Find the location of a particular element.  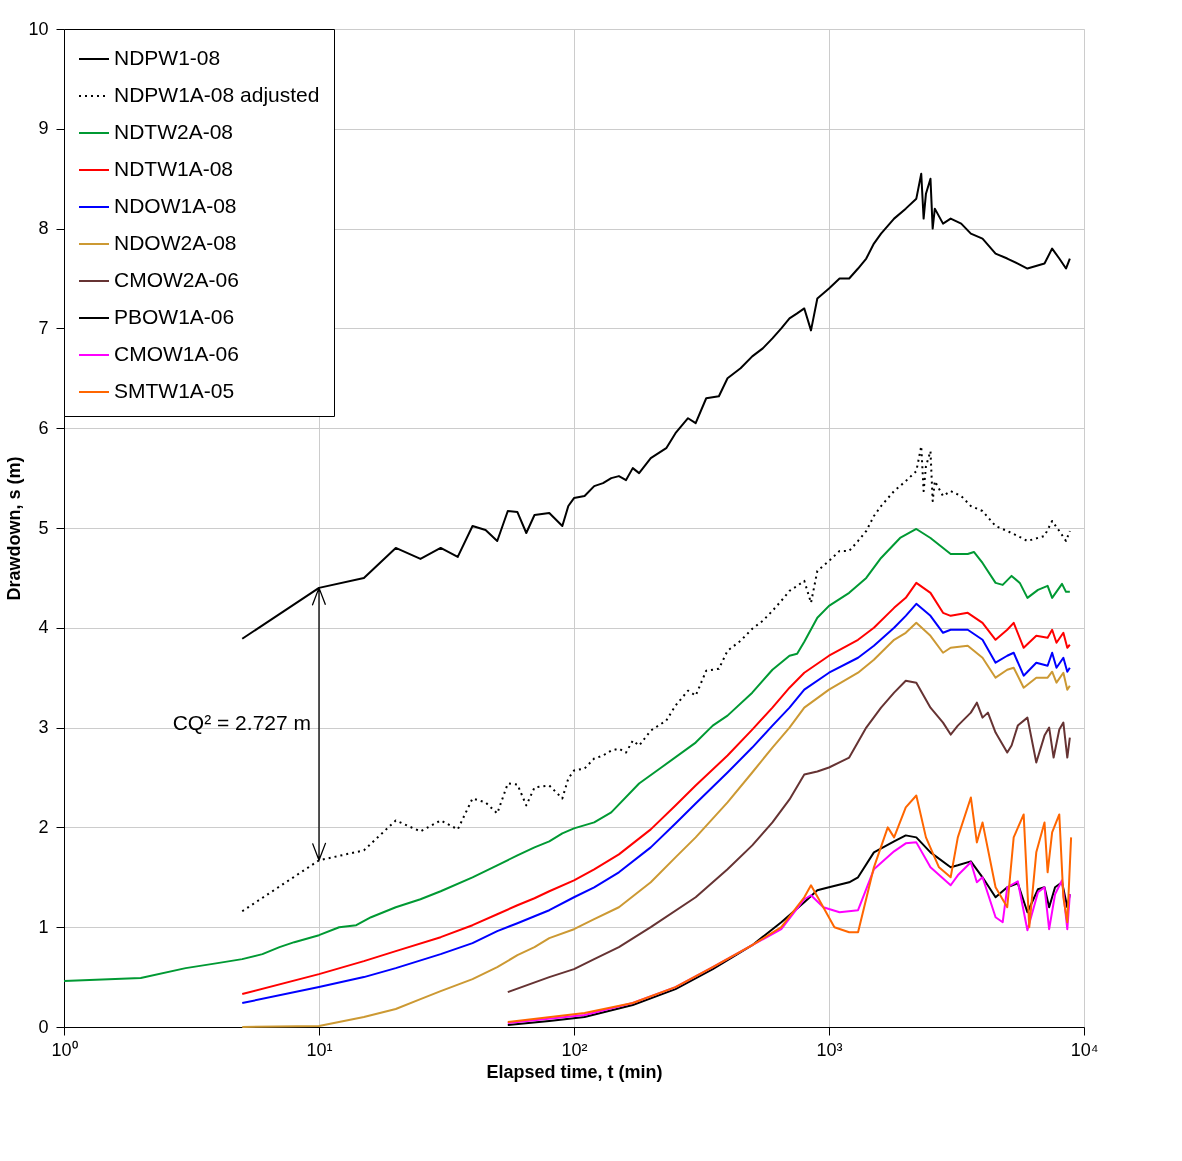

y-tick-label: 3 is located at coordinates (43, 727).